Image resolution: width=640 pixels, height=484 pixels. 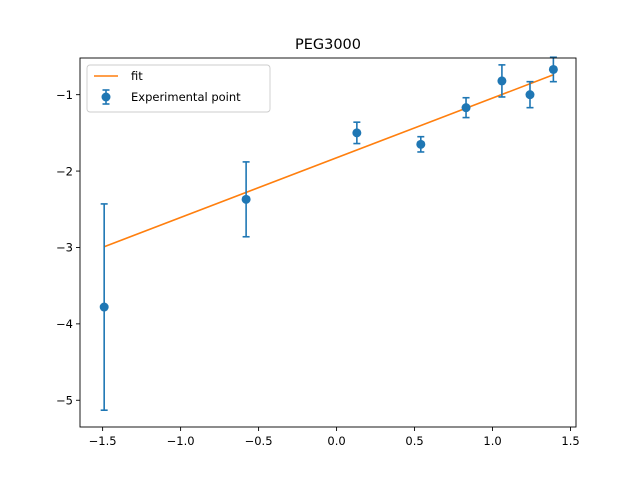 I want to click on x-tick-label: 0.0, so click(x=336, y=441).